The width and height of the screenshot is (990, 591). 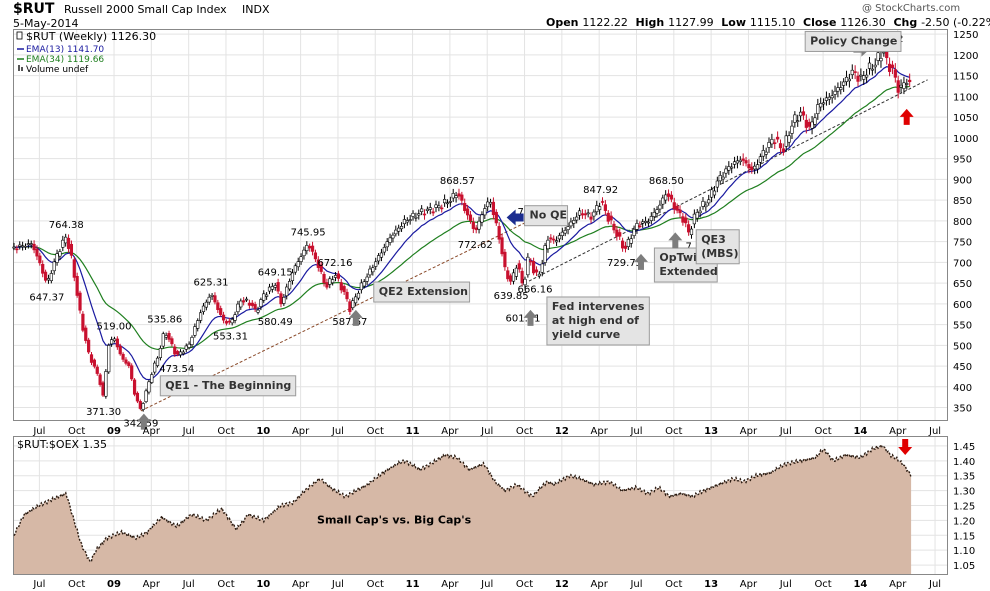 I want to click on ratio-x-tick-label: Oct, so click(x=375, y=584).